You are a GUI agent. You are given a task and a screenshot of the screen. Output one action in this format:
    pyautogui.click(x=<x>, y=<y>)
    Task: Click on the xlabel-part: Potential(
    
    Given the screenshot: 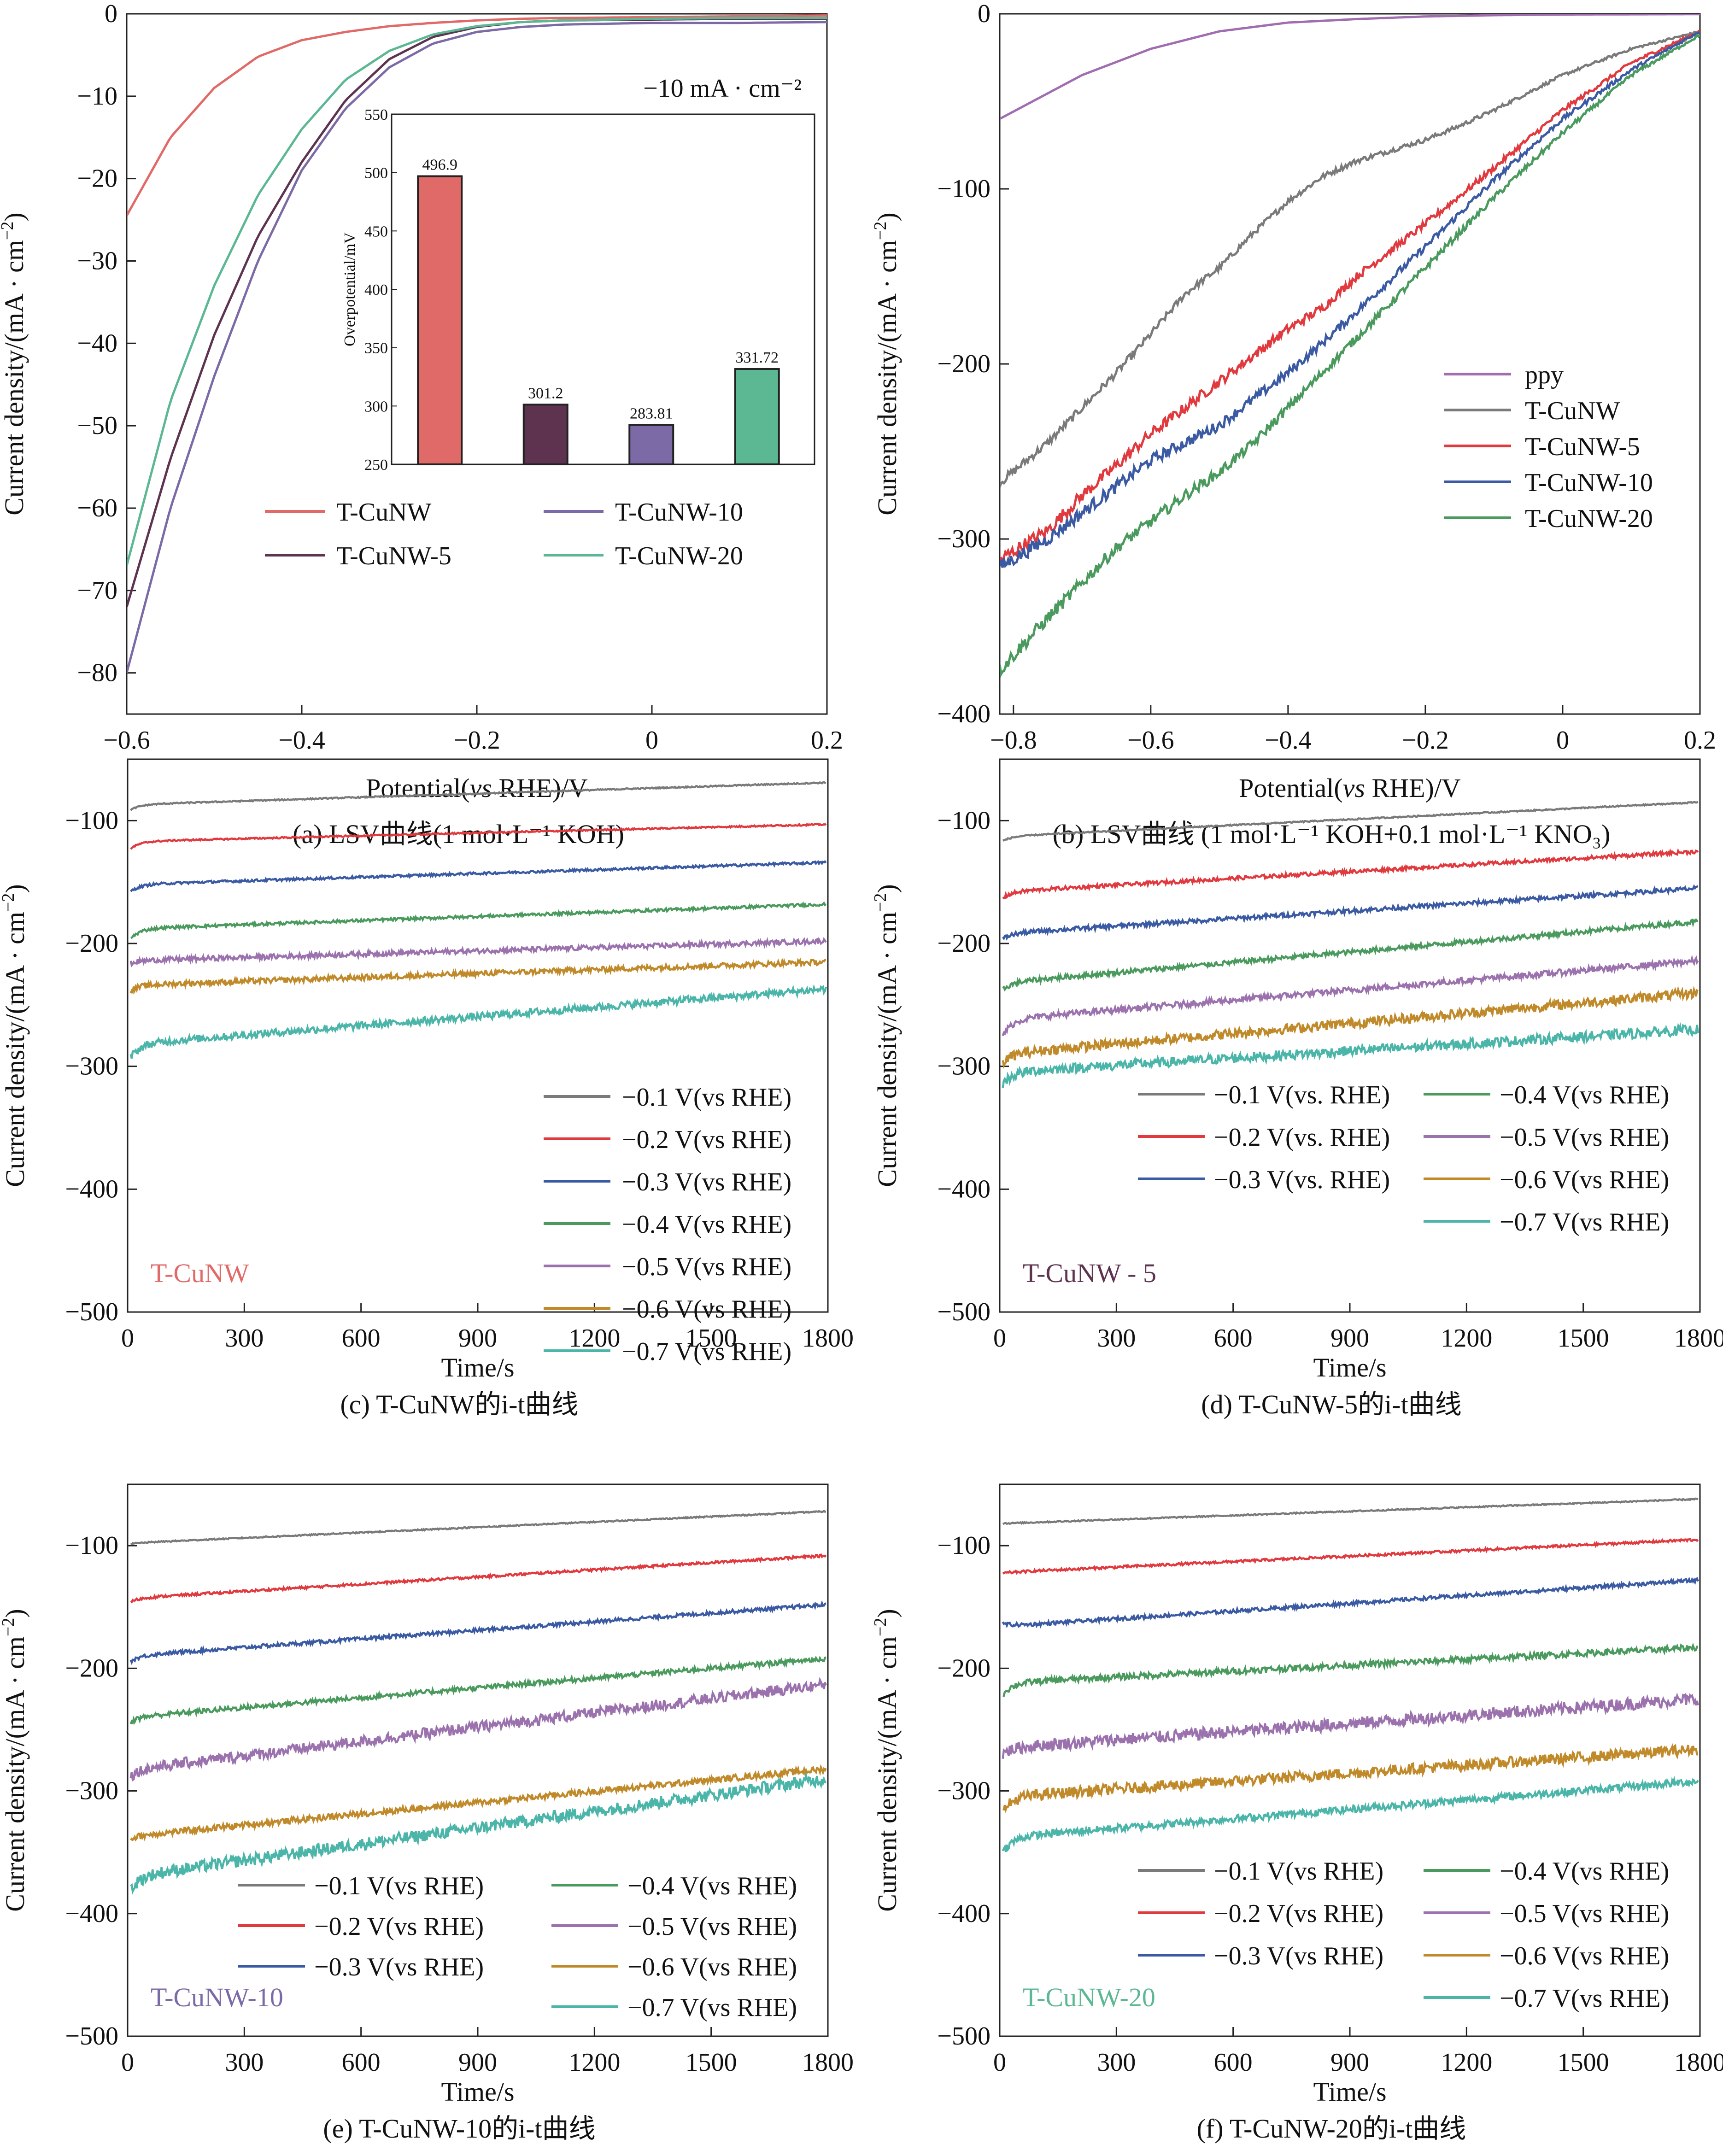 What is the action you would take?
    pyautogui.click(x=418, y=788)
    